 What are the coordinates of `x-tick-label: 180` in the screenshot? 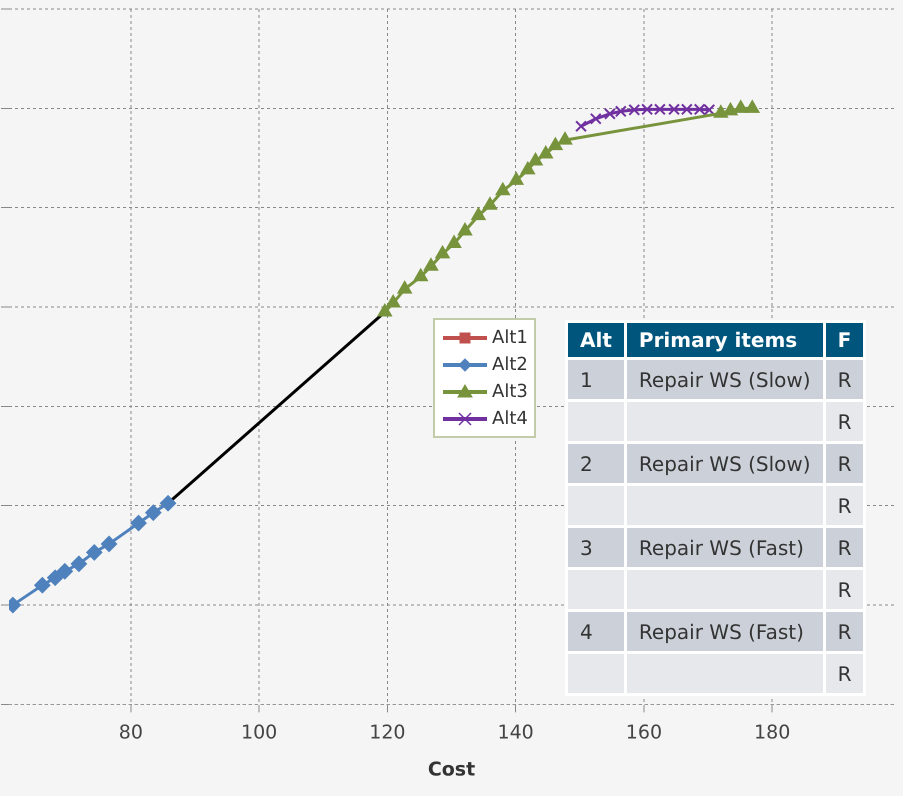 It's located at (772, 733).